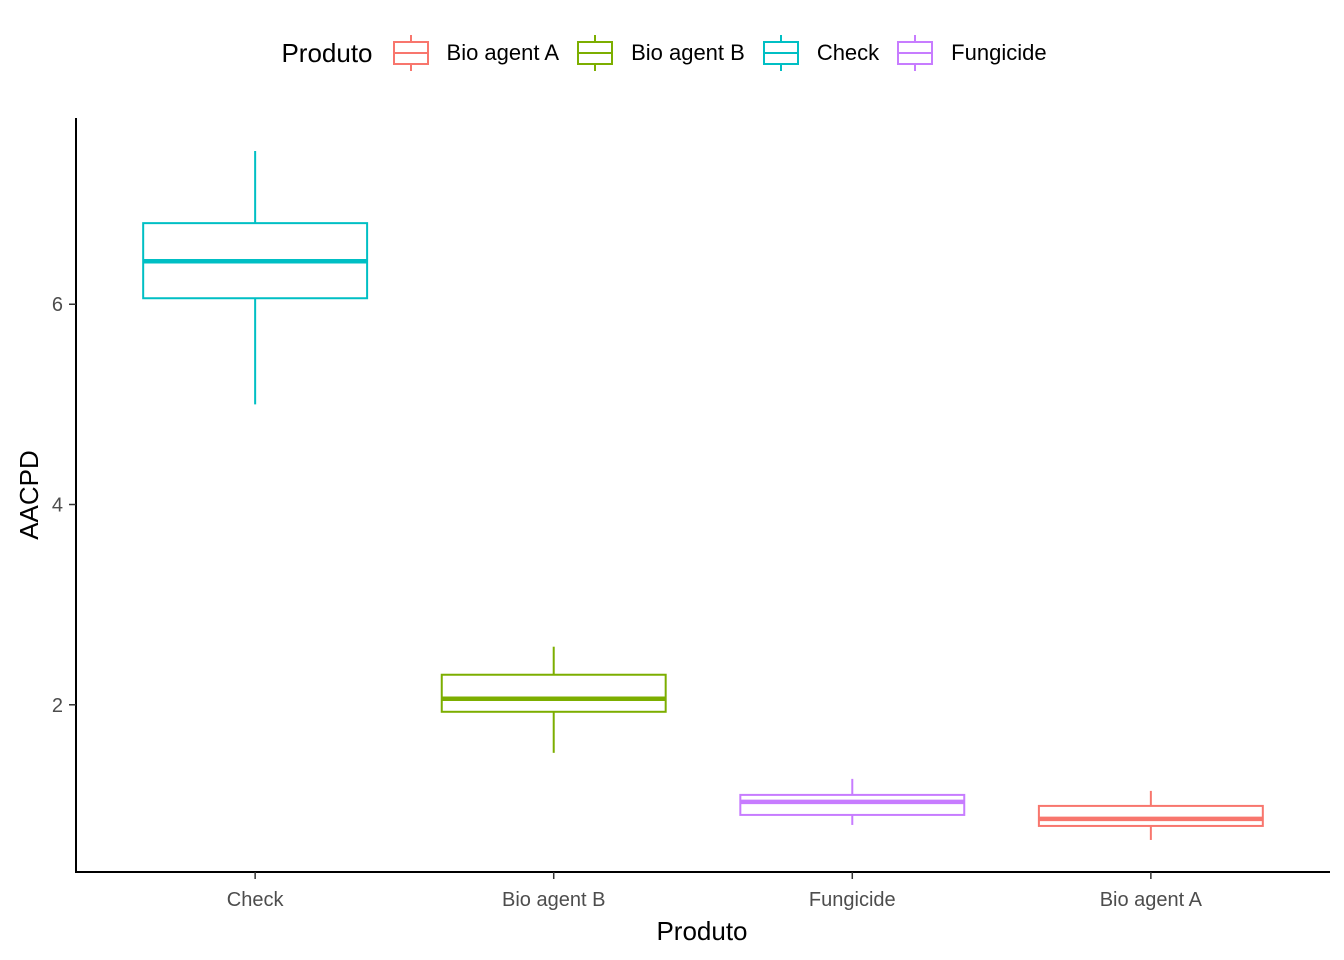 This screenshot has height=960, width=1344. I want to click on box-bio-agent-a, so click(1150, 815).